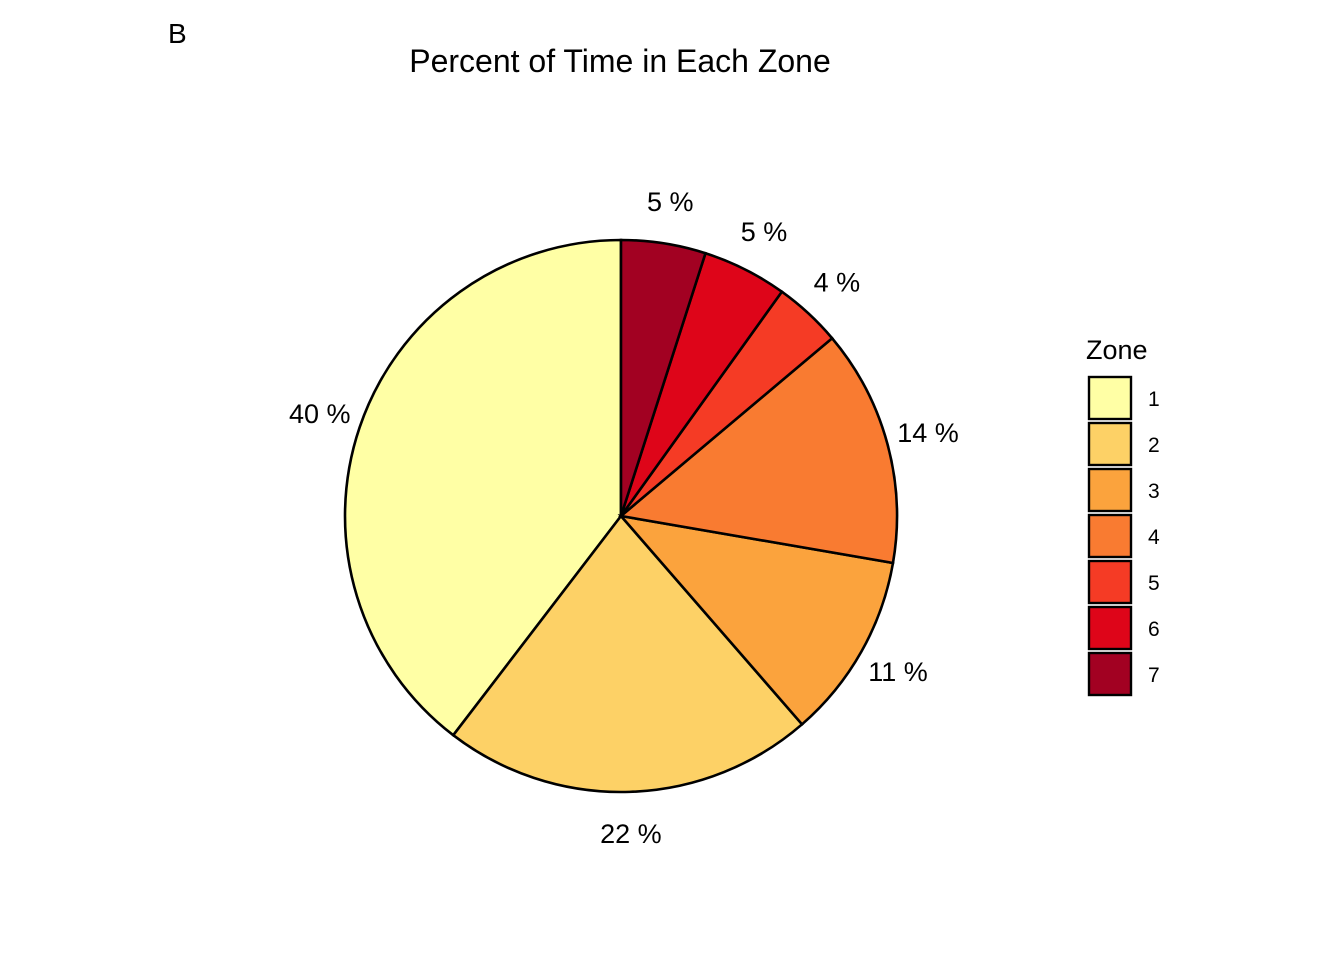 Image resolution: width=1344 pixels, height=960 pixels. What do you see at coordinates (631, 834) in the screenshot?
I see `slice-label-zone-2: 22 %` at bounding box center [631, 834].